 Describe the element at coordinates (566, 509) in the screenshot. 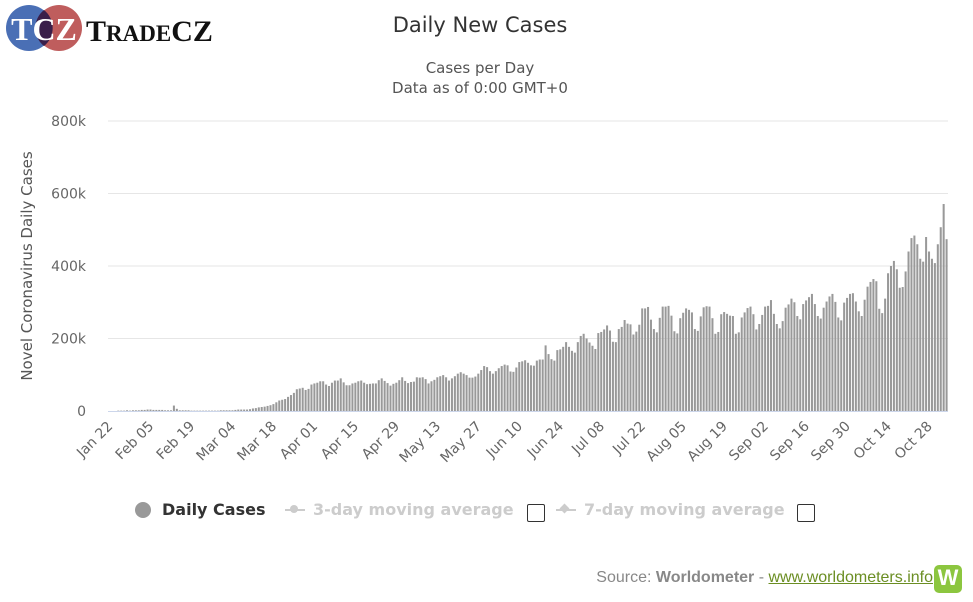

I see `line-marker-icon` at that location.